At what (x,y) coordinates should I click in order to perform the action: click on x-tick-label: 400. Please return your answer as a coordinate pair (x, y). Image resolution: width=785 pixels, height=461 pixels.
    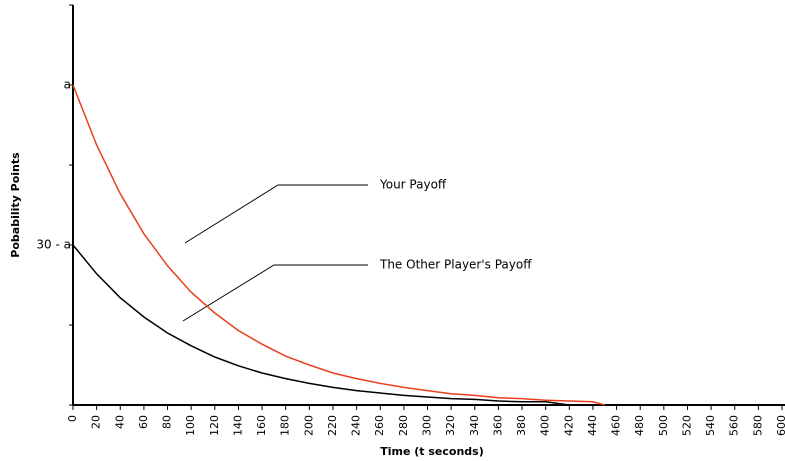
    Looking at the image, I should click on (545, 425).